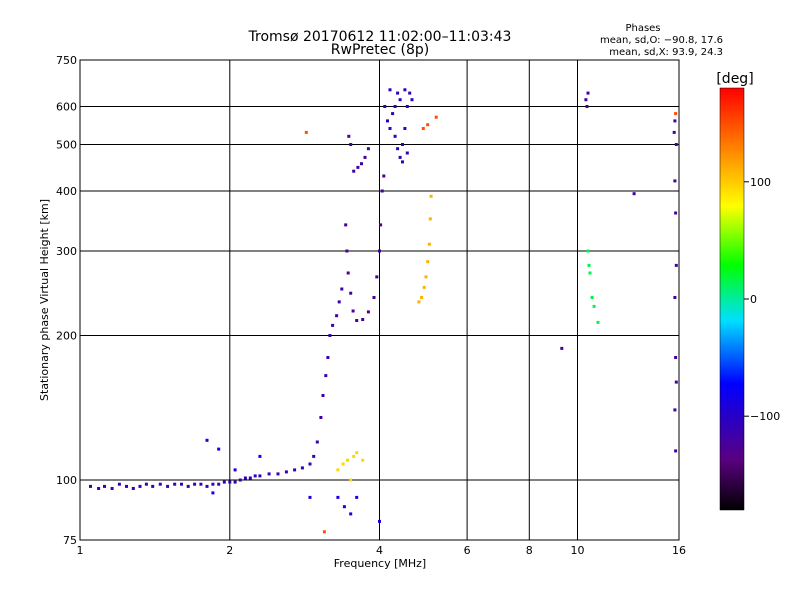 The height and width of the screenshot is (600, 800). What do you see at coordinates (80, 550) in the screenshot?
I see `x-tick-label: 1` at bounding box center [80, 550].